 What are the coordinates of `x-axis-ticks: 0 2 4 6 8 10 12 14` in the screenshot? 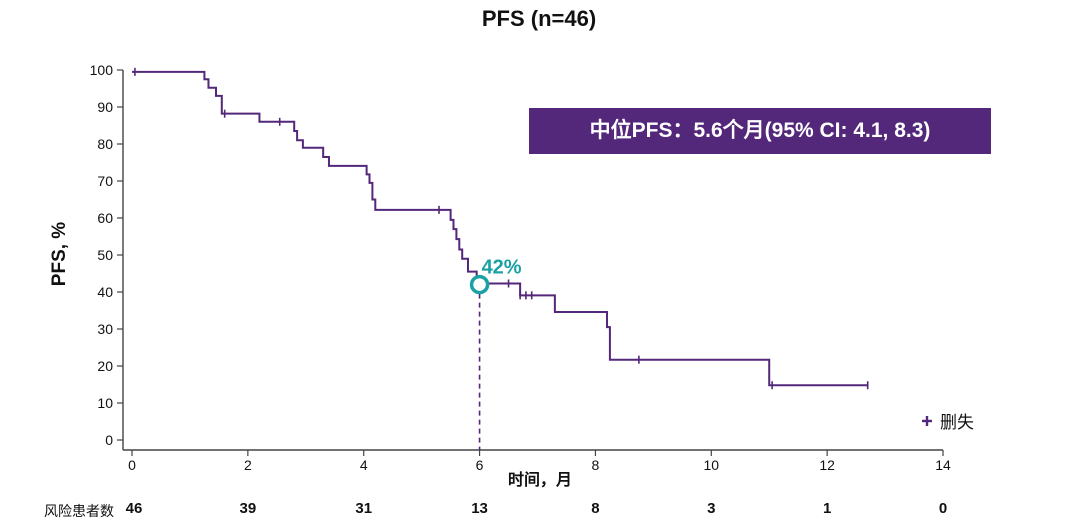 It's located at (539, 461).